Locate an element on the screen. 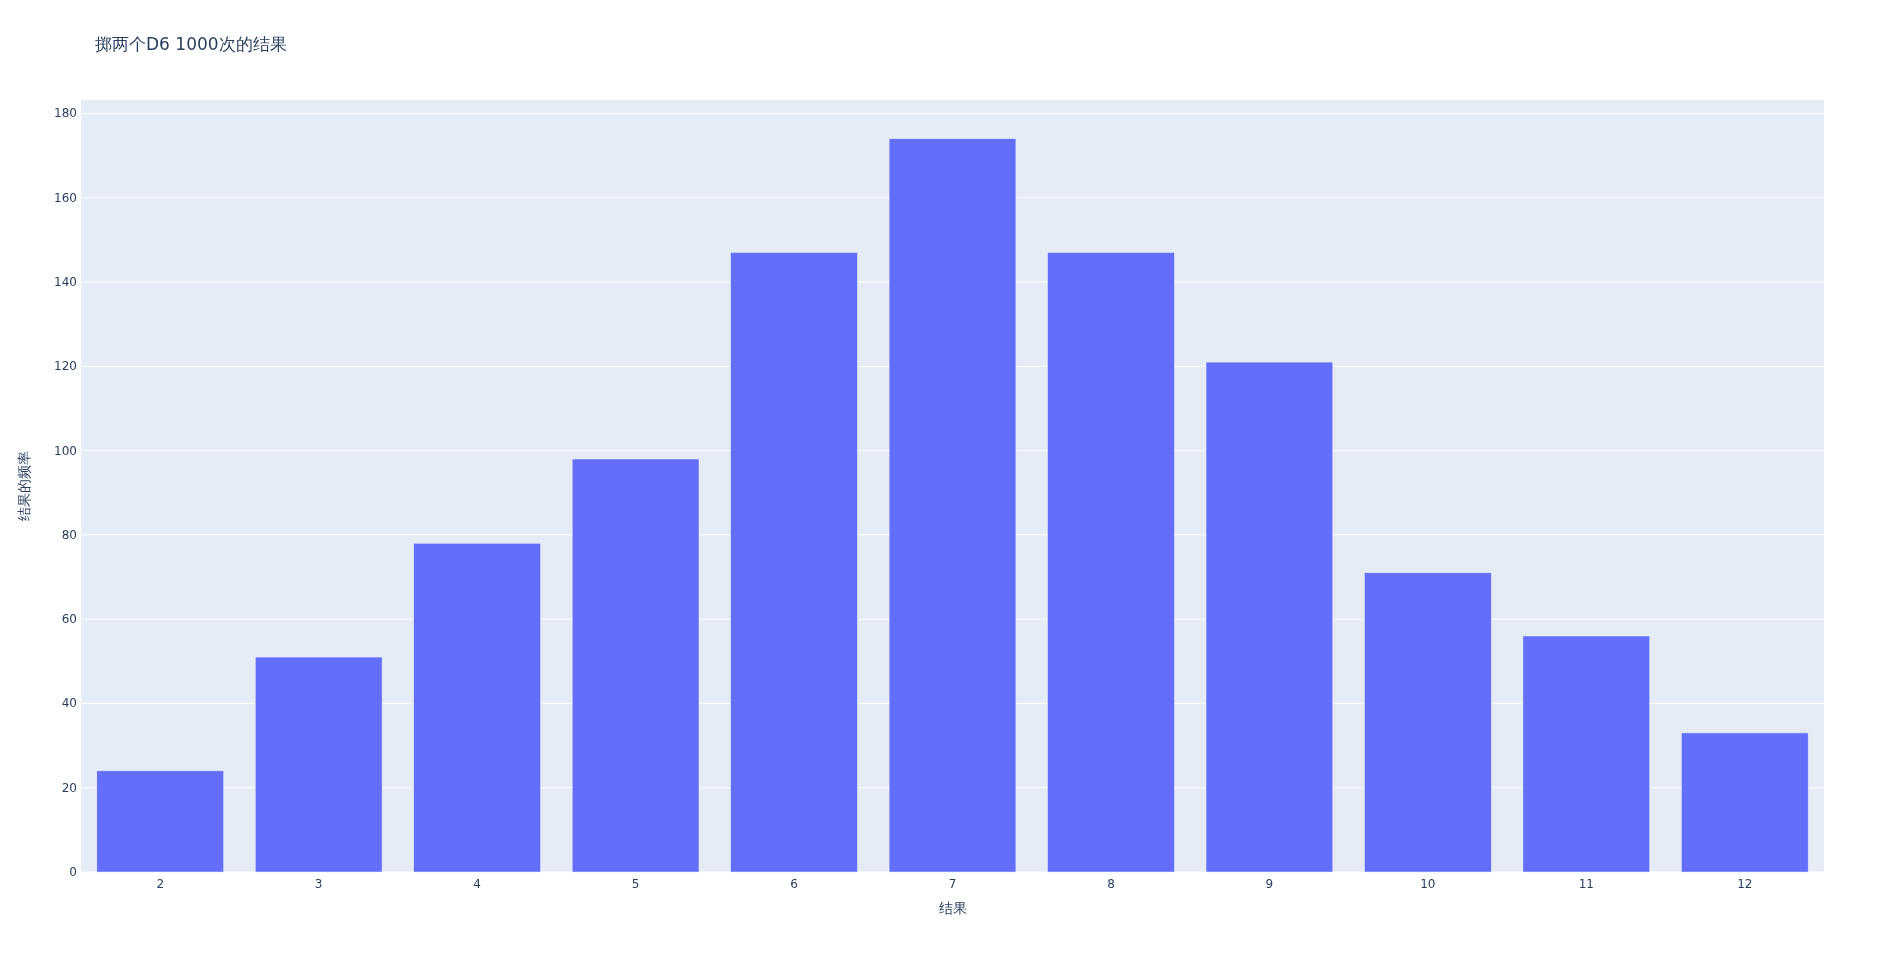 This screenshot has width=1904, height=953. y-tick-label: 60 is located at coordinates (69, 619).